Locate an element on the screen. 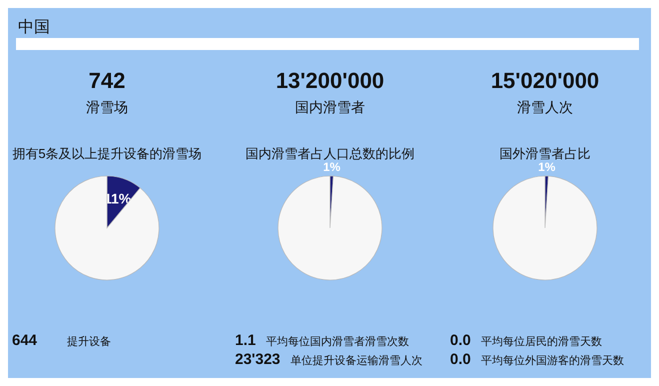  chart-title: 15'020'000 is located at coordinates (545, 80).